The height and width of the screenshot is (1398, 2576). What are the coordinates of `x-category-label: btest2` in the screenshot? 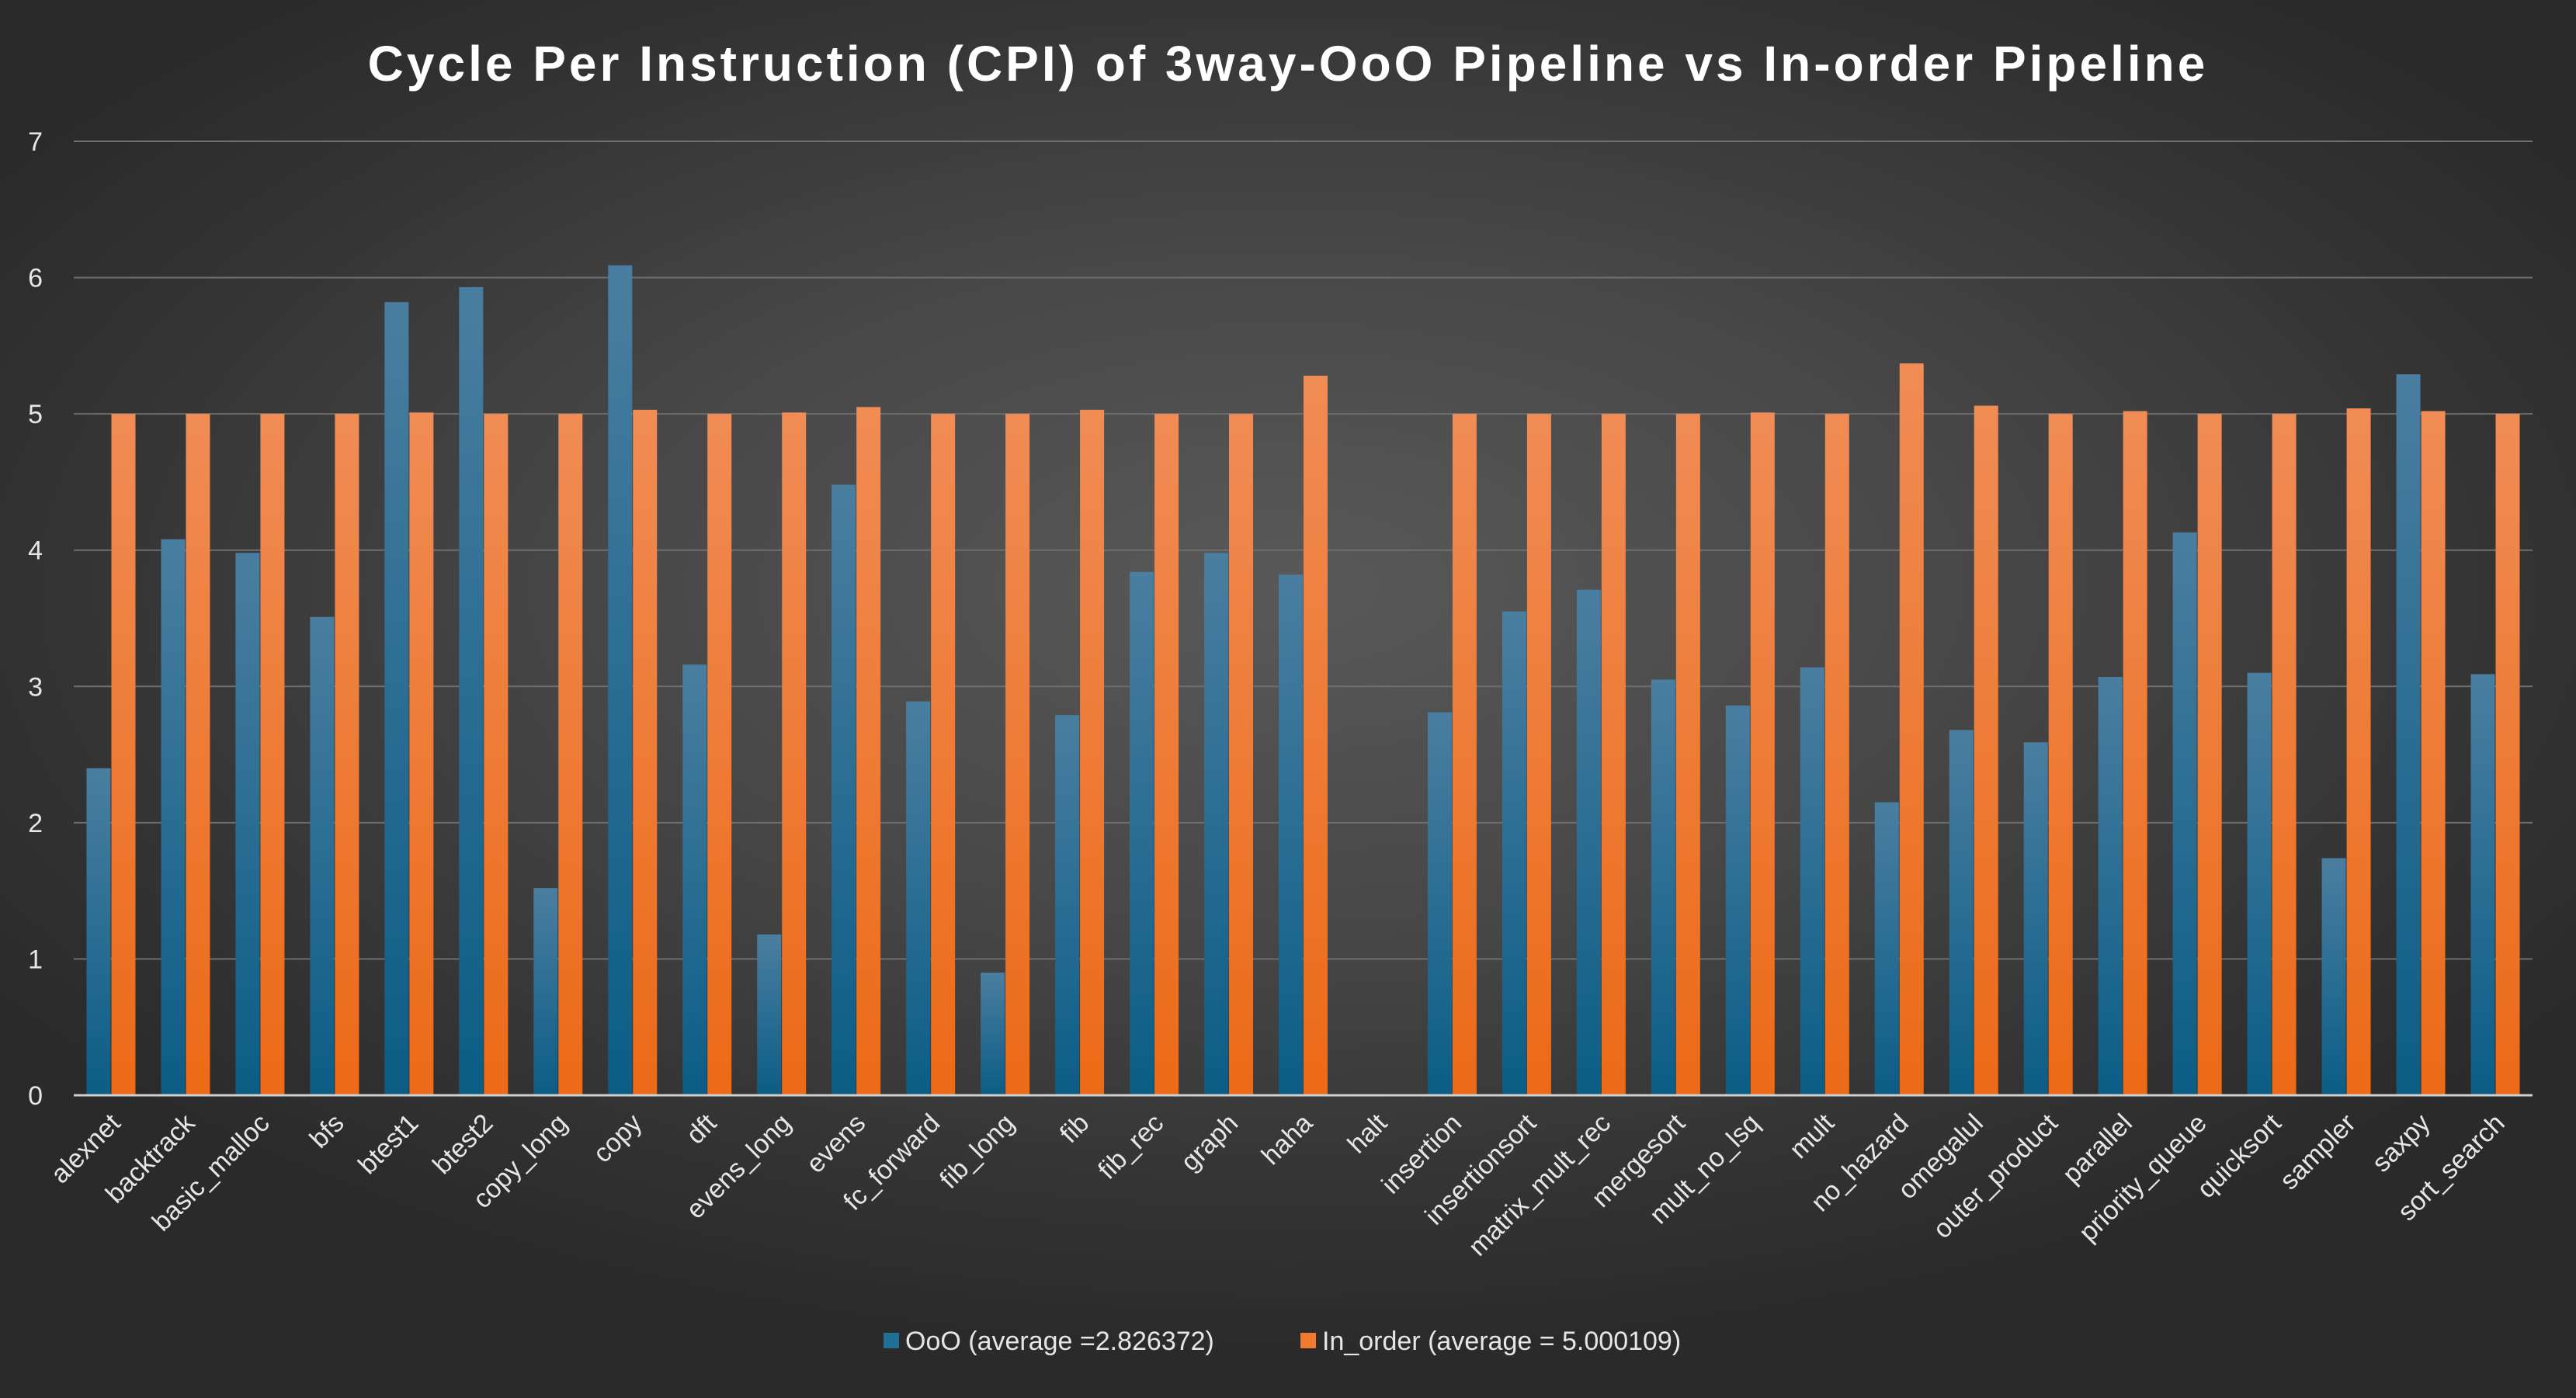 It's located at (462, 1144).